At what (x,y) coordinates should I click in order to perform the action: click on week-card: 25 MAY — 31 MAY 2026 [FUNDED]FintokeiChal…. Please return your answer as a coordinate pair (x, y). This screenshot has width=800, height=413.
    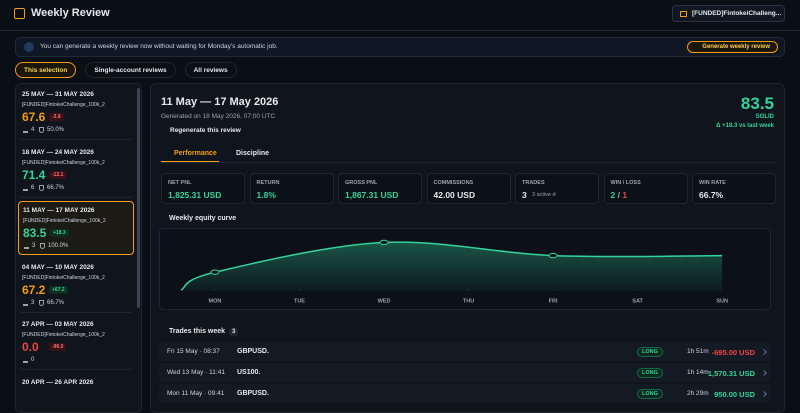
    Looking at the image, I should click on (76, 113).